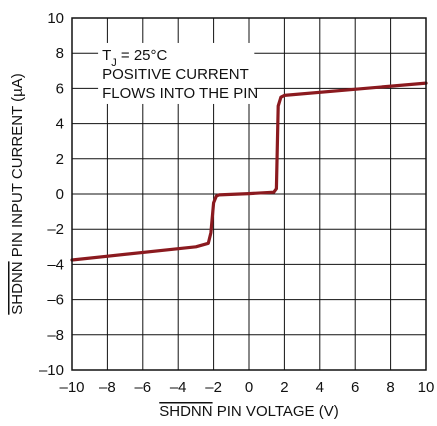 This screenshot has height=426, width=437. I want to click on x-tick-labels: –10 –8 –6 –4 –2 0 2 4 6 8 10, so click(246, 387).